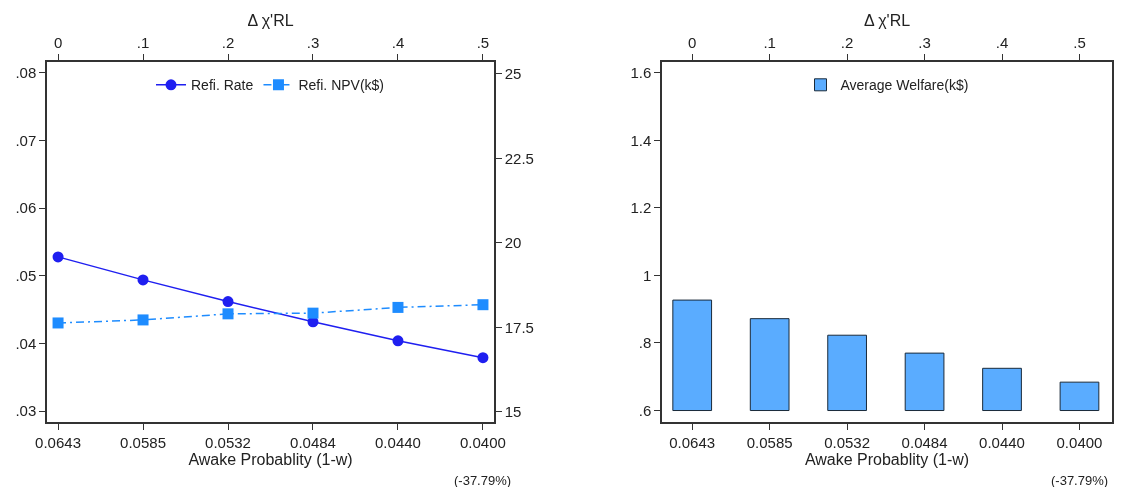 The height and width of the screenshot is (487, 1135). Describe the element at coordinates (26, 276) in the screenshot. I see `y-tick-label: .05` at that location.